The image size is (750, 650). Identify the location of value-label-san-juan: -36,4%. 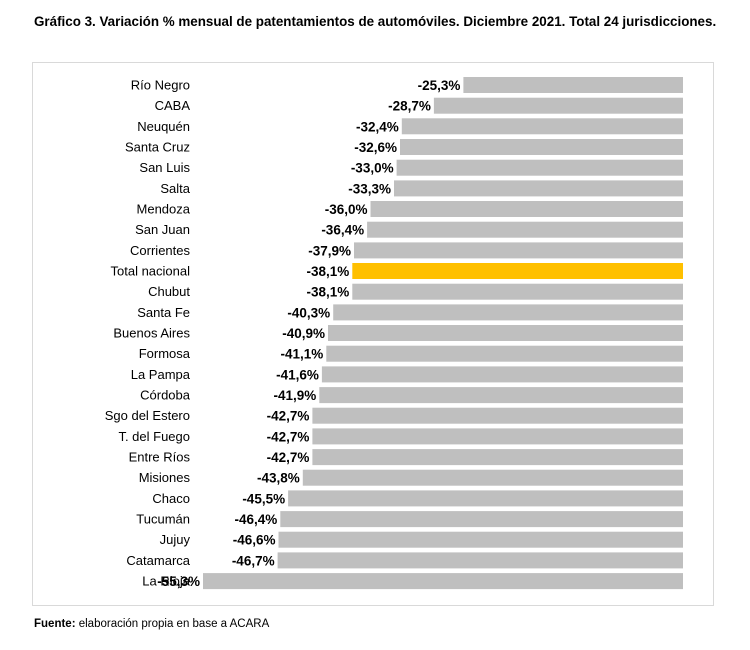
(342, 230).